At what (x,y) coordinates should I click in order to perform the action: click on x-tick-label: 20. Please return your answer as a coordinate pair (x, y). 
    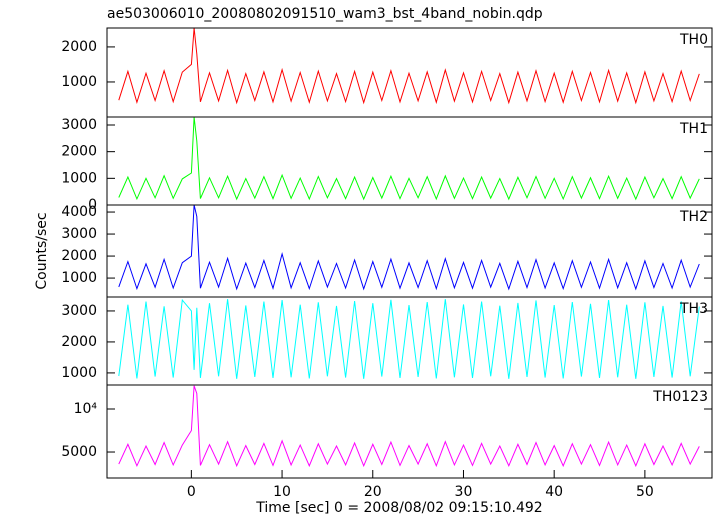
    Looking at the image, I should click on (373, 492).